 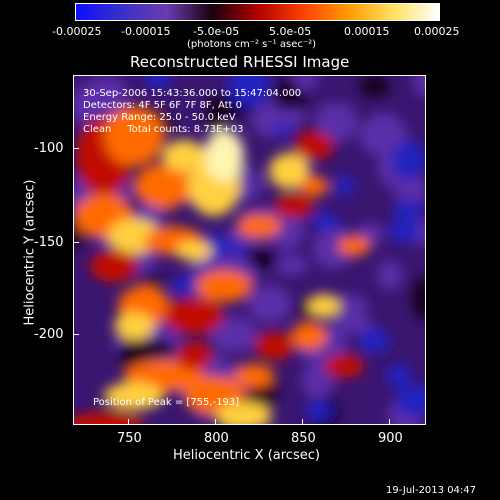 What do you see at coordinates (252, 44) in the screenshot?
I see `colorbar-unit-label: (photons cm⁻² s⁻¹ asec⁻²)` at bounding box center [252, 44].